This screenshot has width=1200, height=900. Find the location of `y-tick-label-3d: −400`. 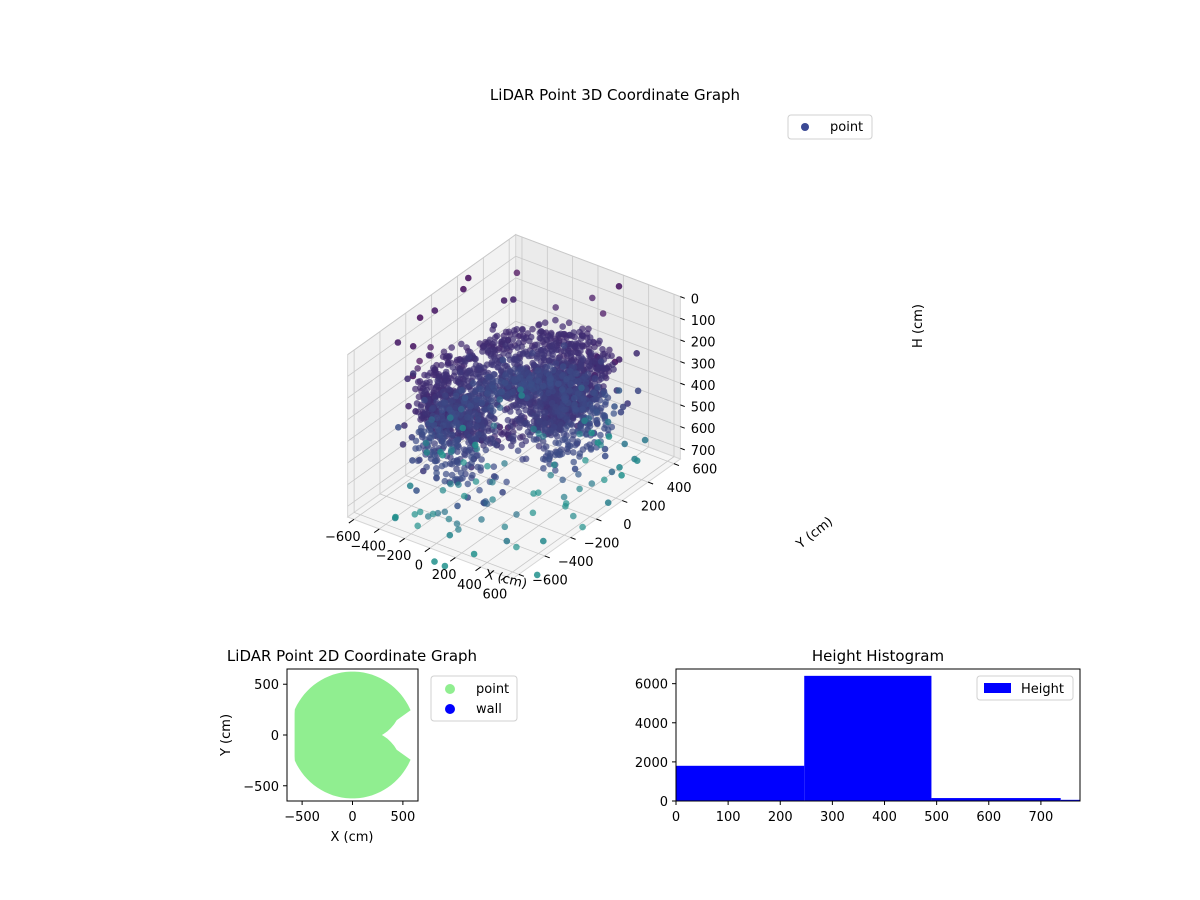

y-tick-label-3d: −400 is located at coordinates (576, 562).